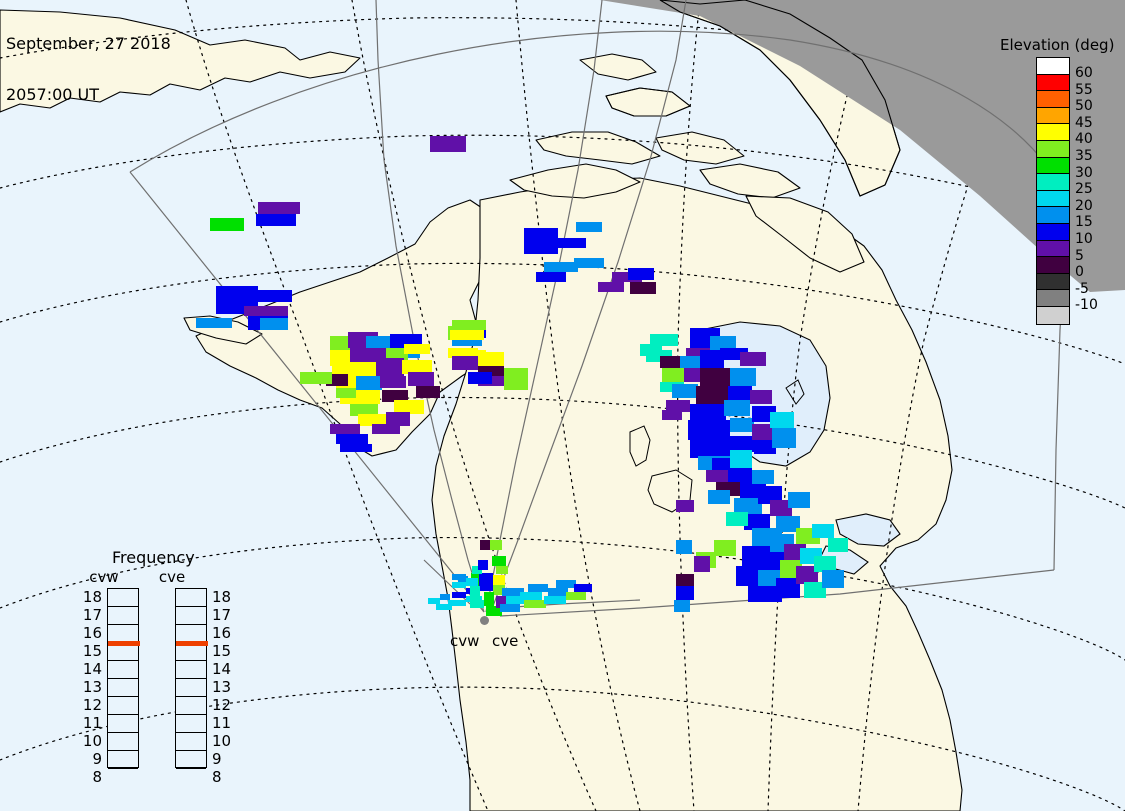  What do you see at coordinates (1053, 315) in the screenshot?
I see `colorbar-swatch` at bounding box center [1053, 315].